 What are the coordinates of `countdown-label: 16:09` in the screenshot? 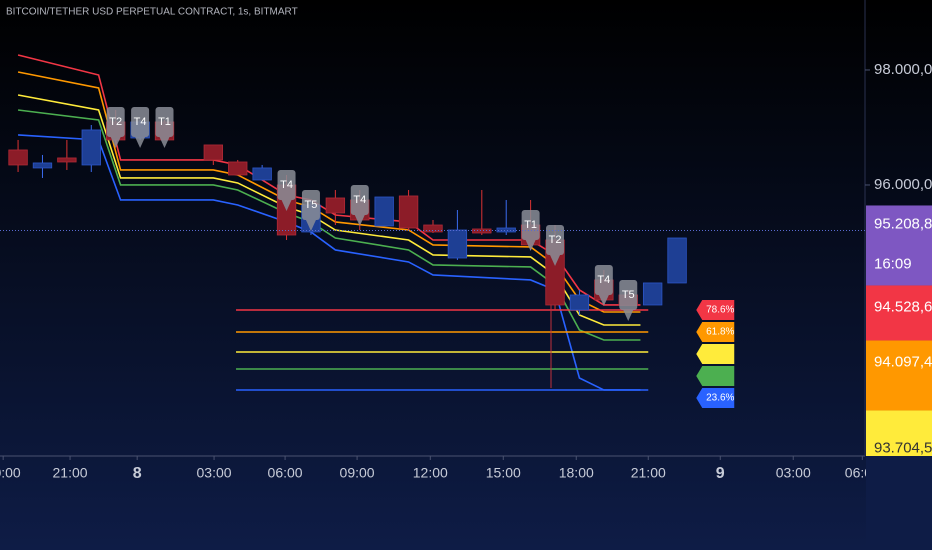 It's located at (893, 263).